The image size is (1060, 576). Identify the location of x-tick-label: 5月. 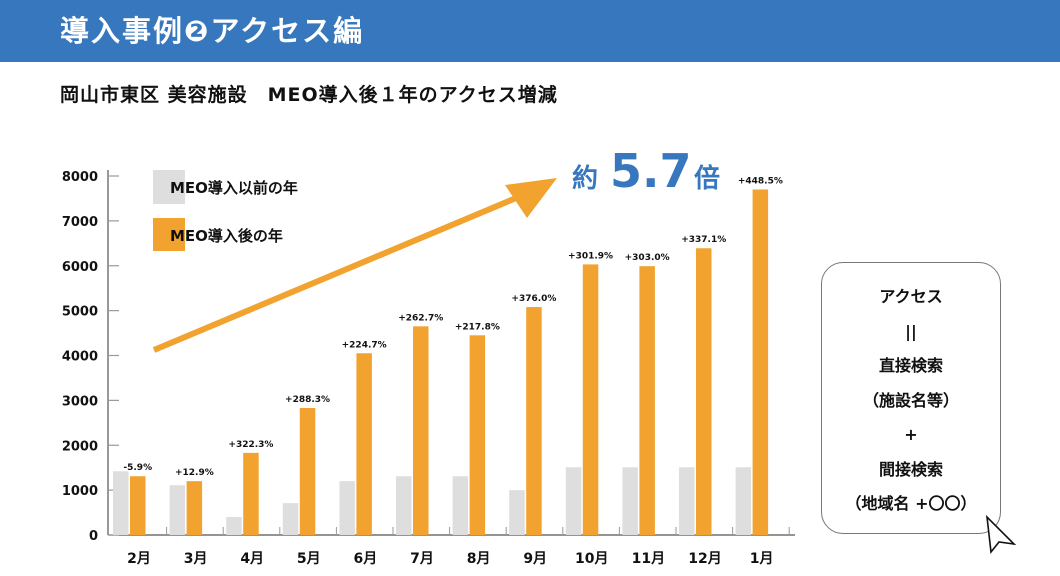
(309, 559).